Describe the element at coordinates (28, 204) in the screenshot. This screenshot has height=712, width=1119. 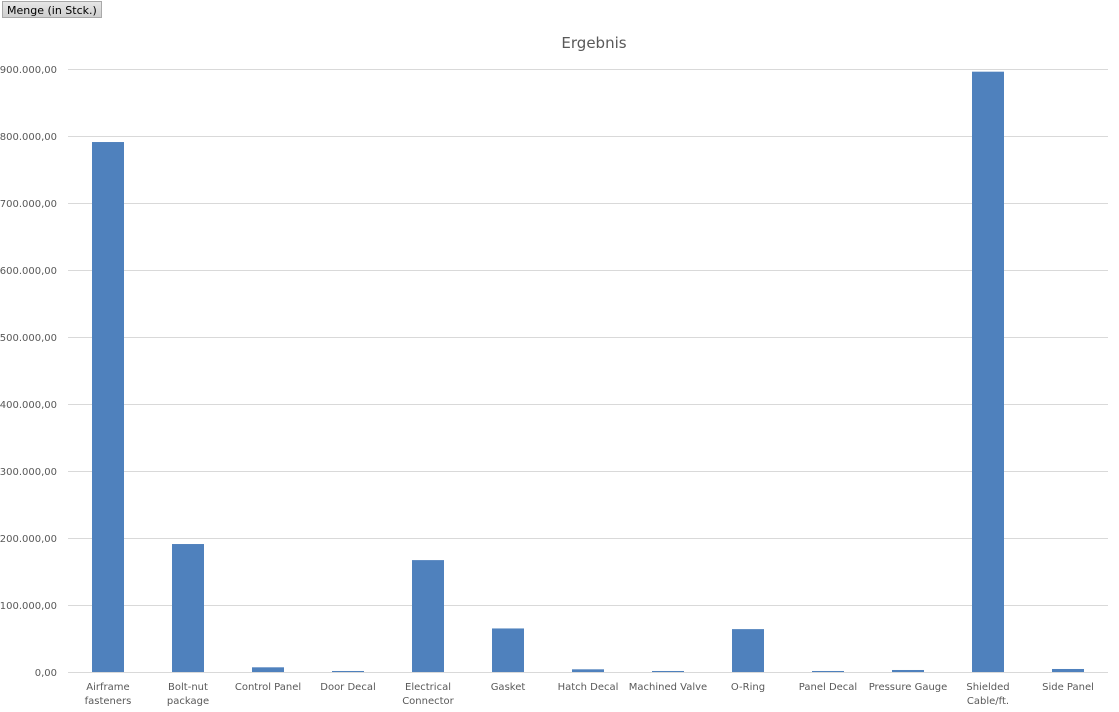
I see `y-tick-label: 700.000,00` at that location.